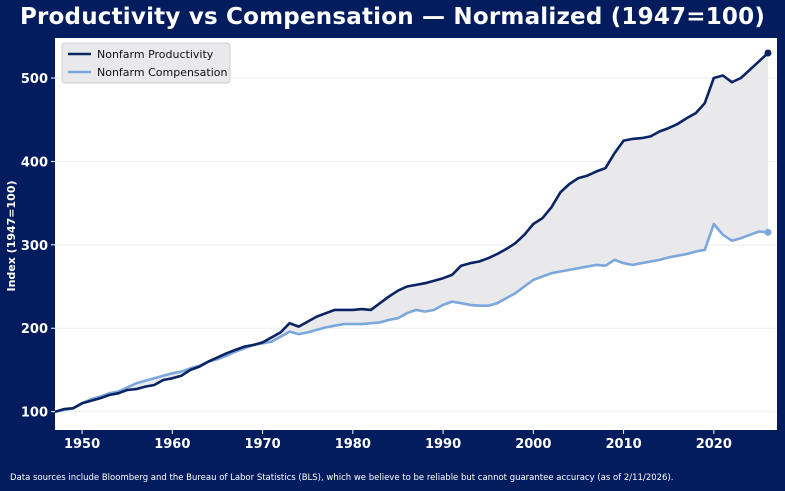 This screenshot has width=785, height=491. What do you see at coordinates (34, 162) in the screenshot?
I see `y-tick-label: 400` at bounding box center [34, 162].